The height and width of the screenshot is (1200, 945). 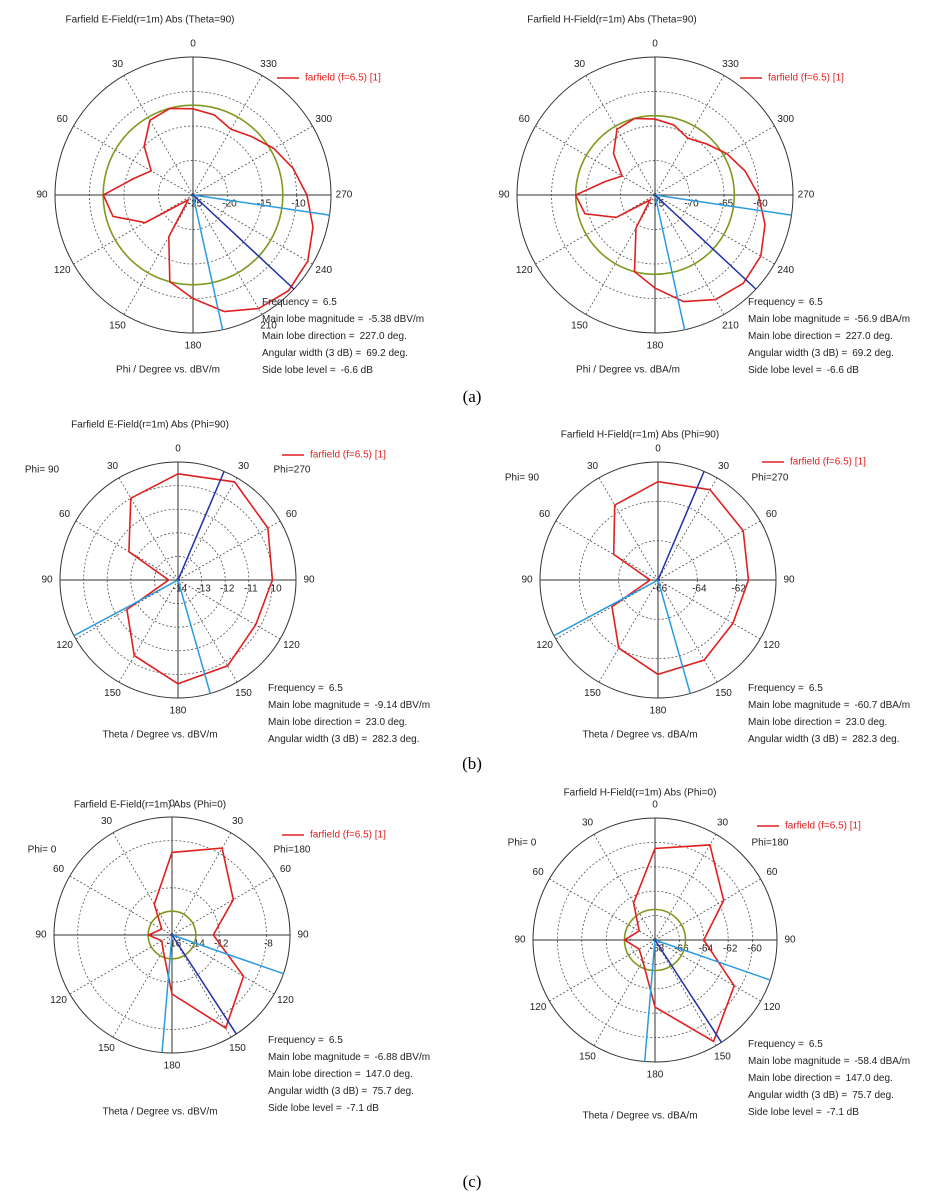 I want to click on r-tick-label: -65, so click(x=726, y=204).